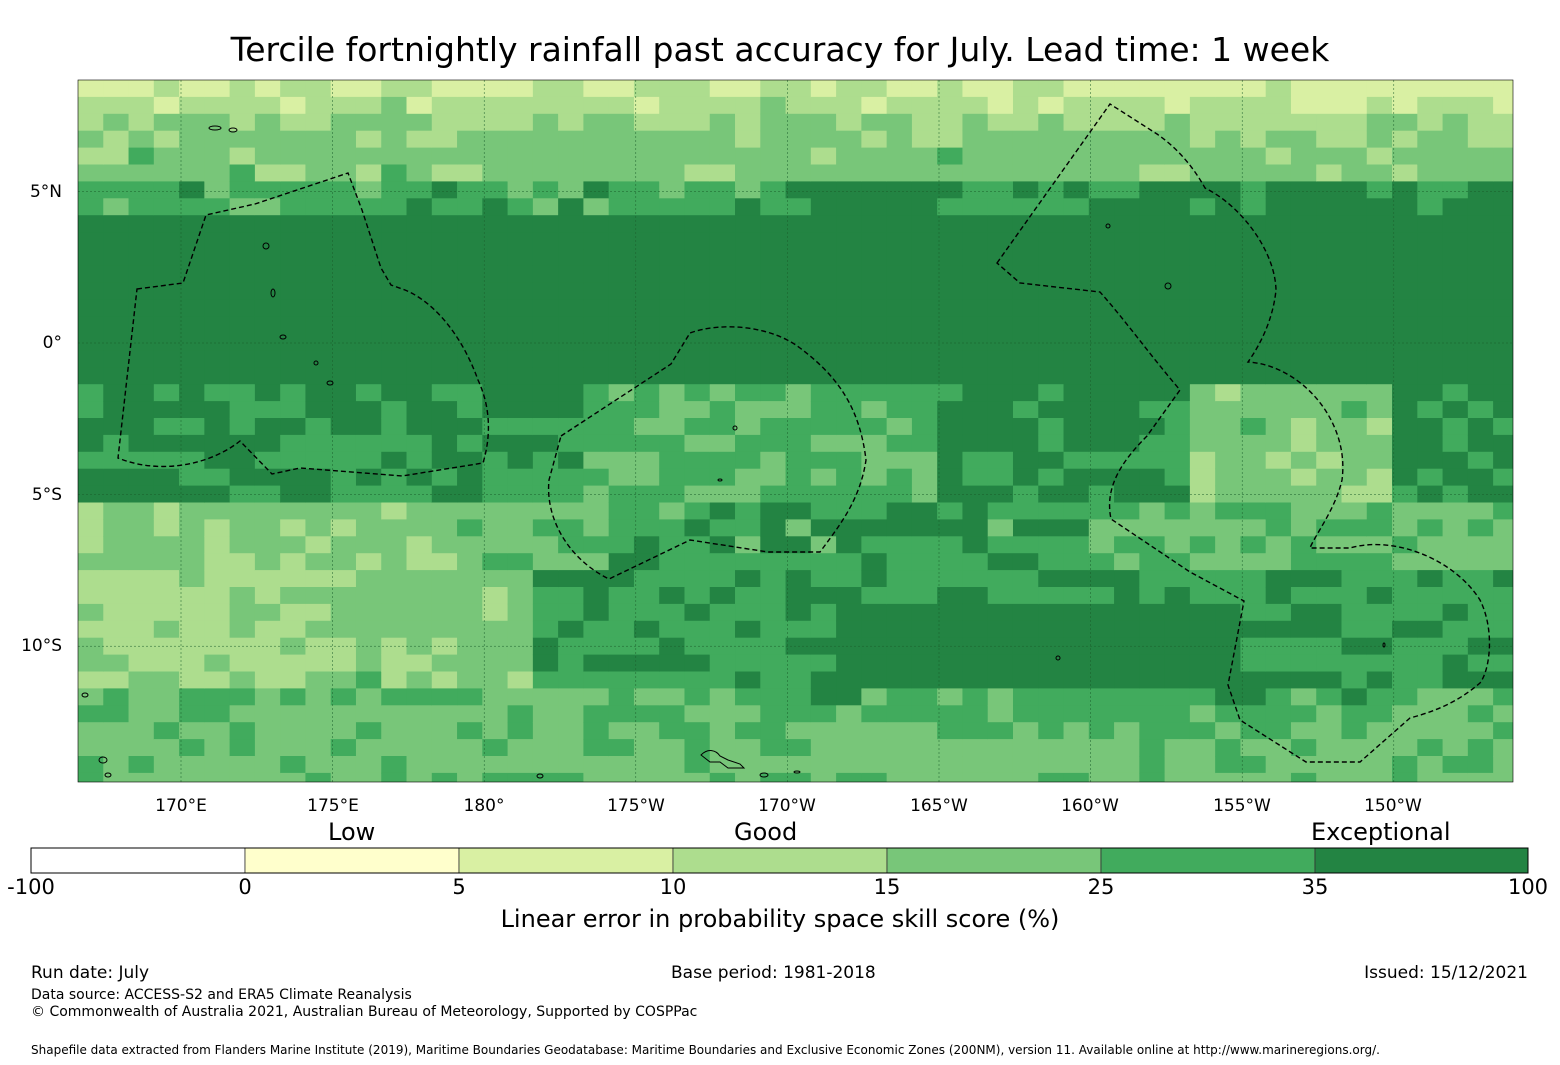 This screenshot has height=1065, width=1560. What do you see at coordinates (330, 383) in the screenshot?
I see `island-outline` at bounding box center [330, 383].